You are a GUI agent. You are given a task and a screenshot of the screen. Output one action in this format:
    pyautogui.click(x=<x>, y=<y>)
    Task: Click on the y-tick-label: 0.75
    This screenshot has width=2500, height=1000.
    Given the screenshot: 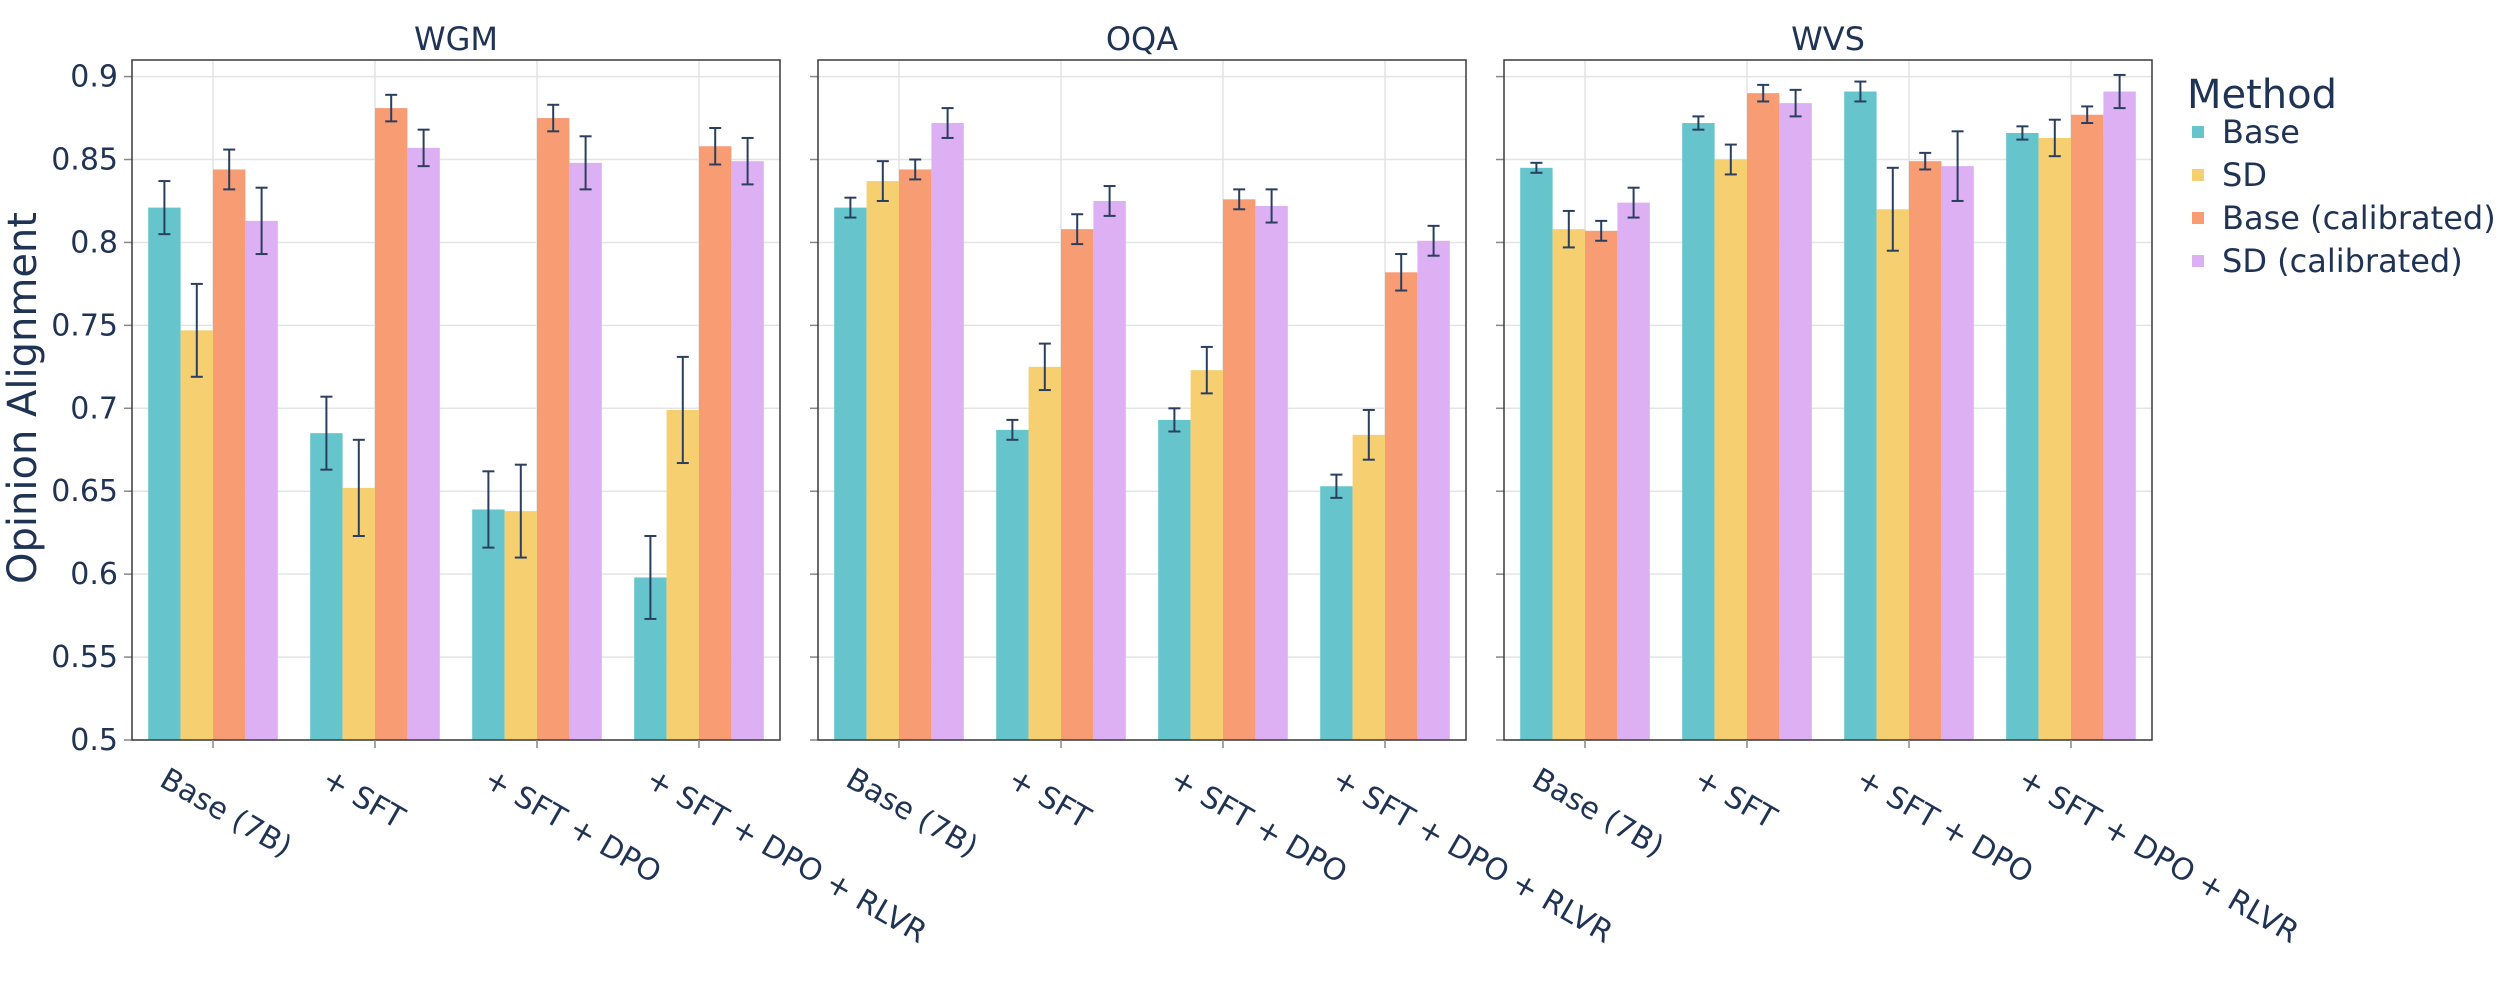 What is the action you would take?
    pyautogui.click(x=84, y=325)
    